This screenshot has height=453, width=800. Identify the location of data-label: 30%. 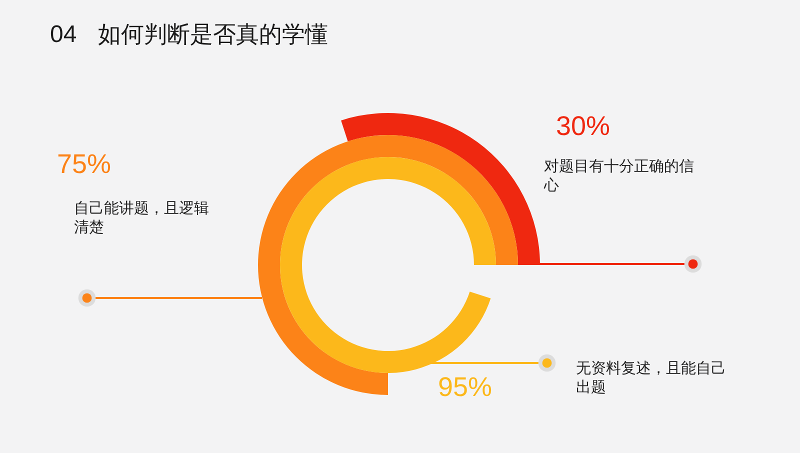
(583, 126).